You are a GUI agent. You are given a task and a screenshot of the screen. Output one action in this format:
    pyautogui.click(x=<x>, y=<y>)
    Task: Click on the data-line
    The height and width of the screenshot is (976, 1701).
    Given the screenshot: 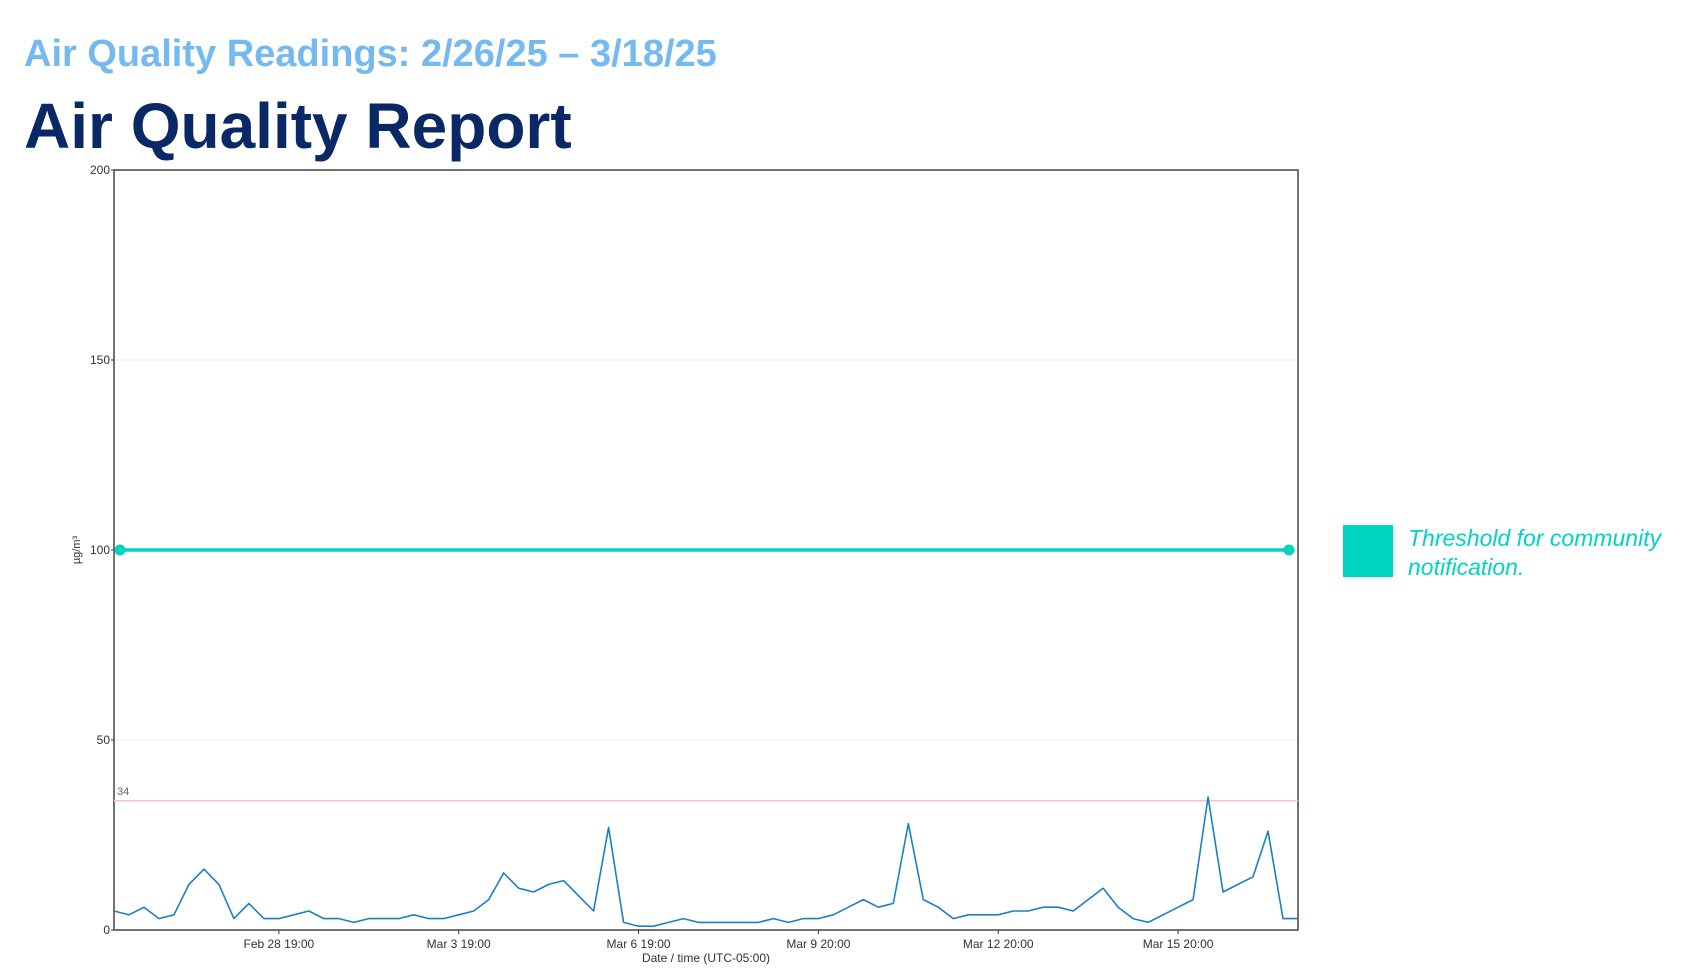 What is the action you would take?
    pyautogui.click(x=705, y=862)
    